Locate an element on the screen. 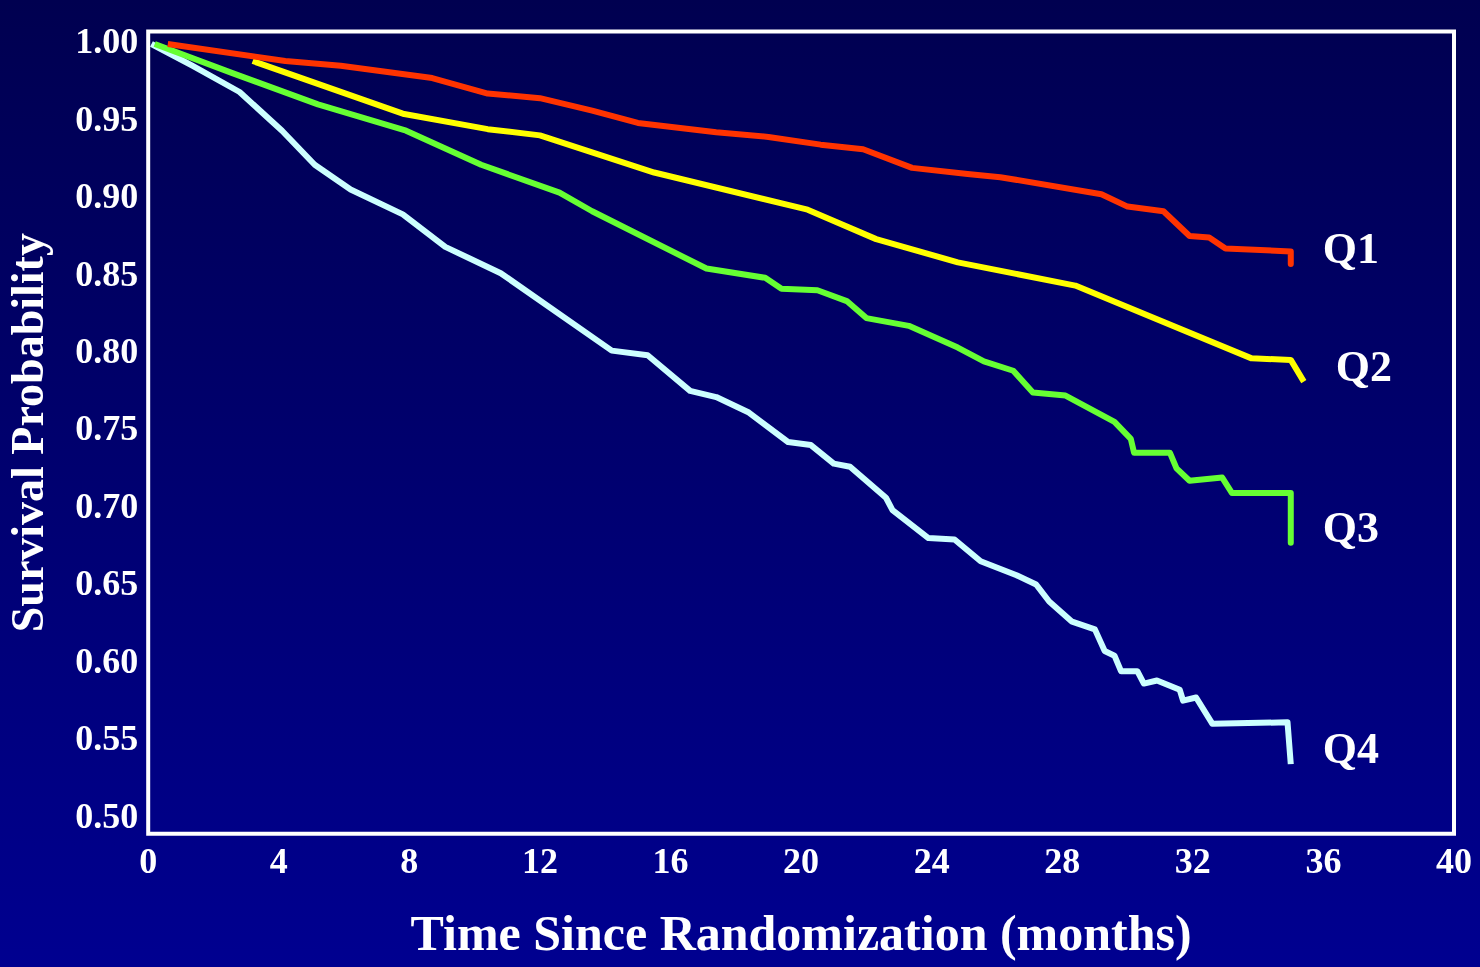 Image resolution: width=1480 pixels, height=967 pixels. series-label: Q1 is located at coordinates (1351, 249).